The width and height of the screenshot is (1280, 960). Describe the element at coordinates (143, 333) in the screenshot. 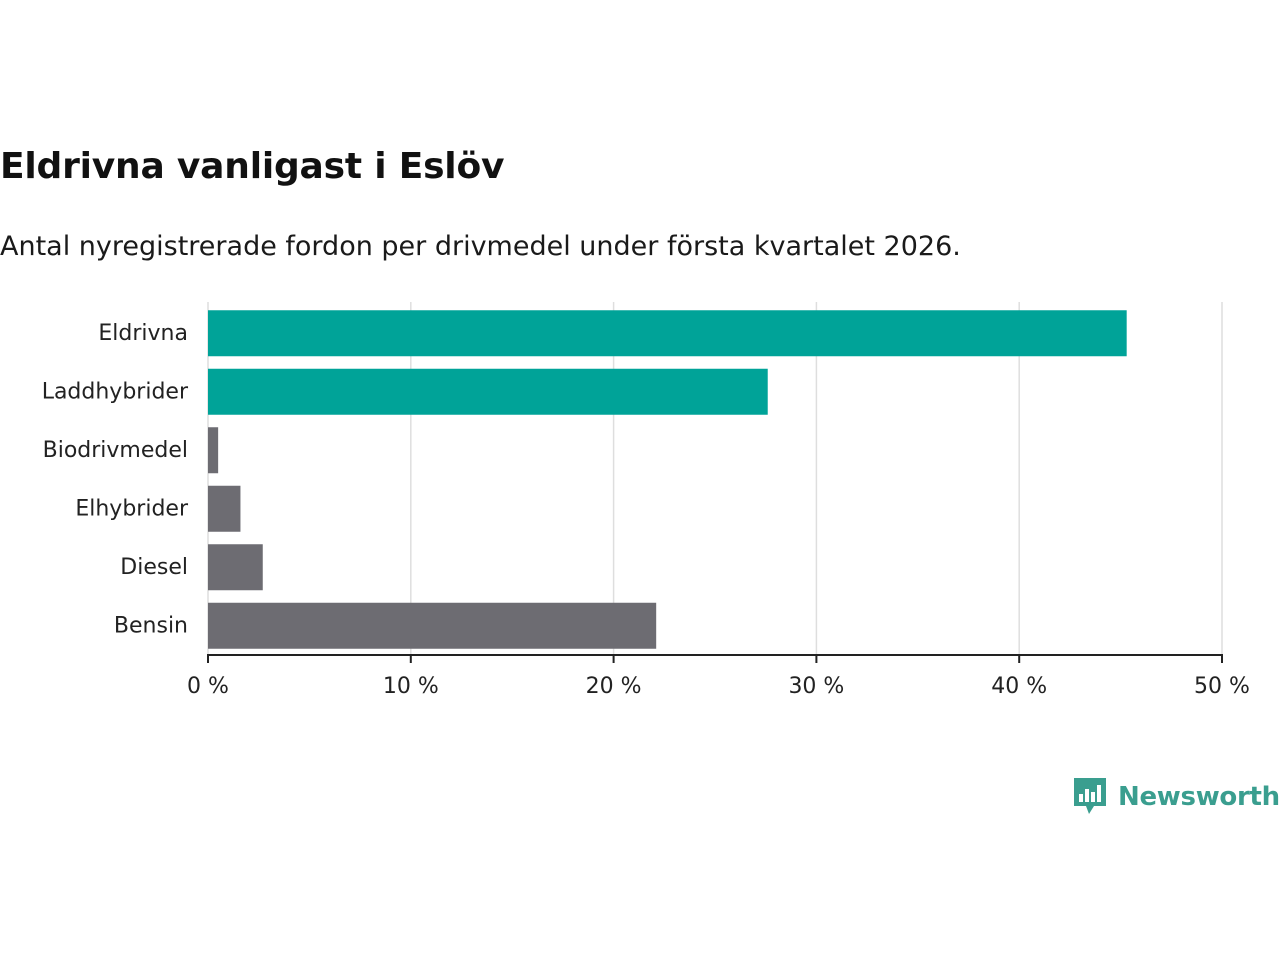

I see `category-label-eldrivna: Eldrivna` at that location.